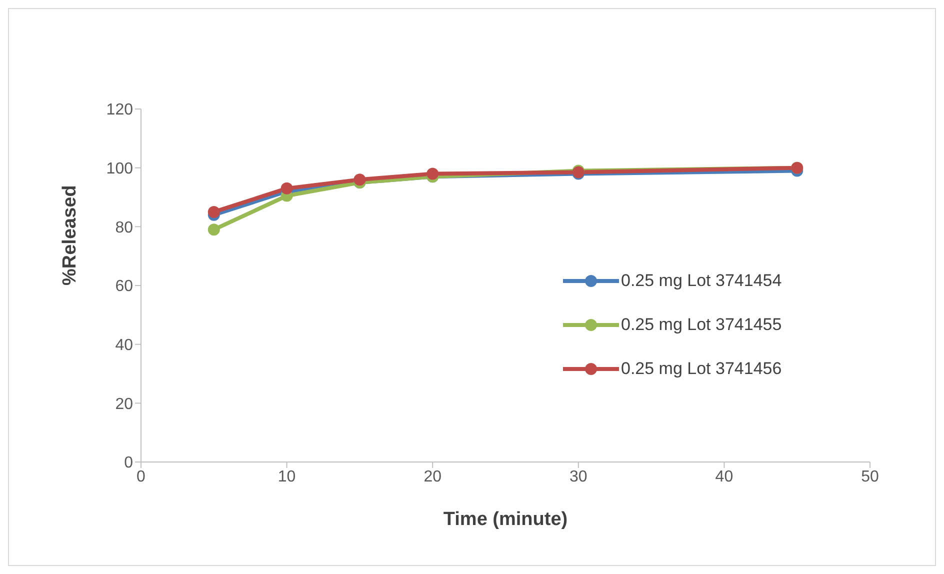  I want to click on legend-label: 0.25 mg Lot 3741455, so click(701, 325).